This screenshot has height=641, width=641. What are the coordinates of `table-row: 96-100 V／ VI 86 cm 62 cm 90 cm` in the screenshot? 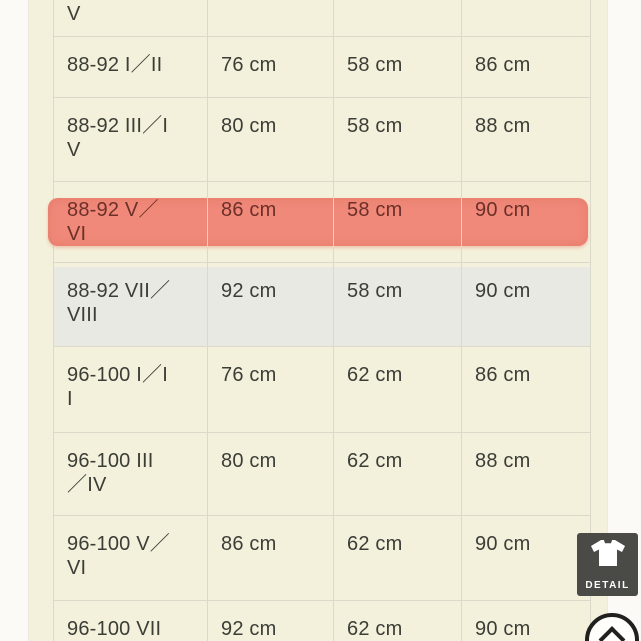 It's located at (322, 558).